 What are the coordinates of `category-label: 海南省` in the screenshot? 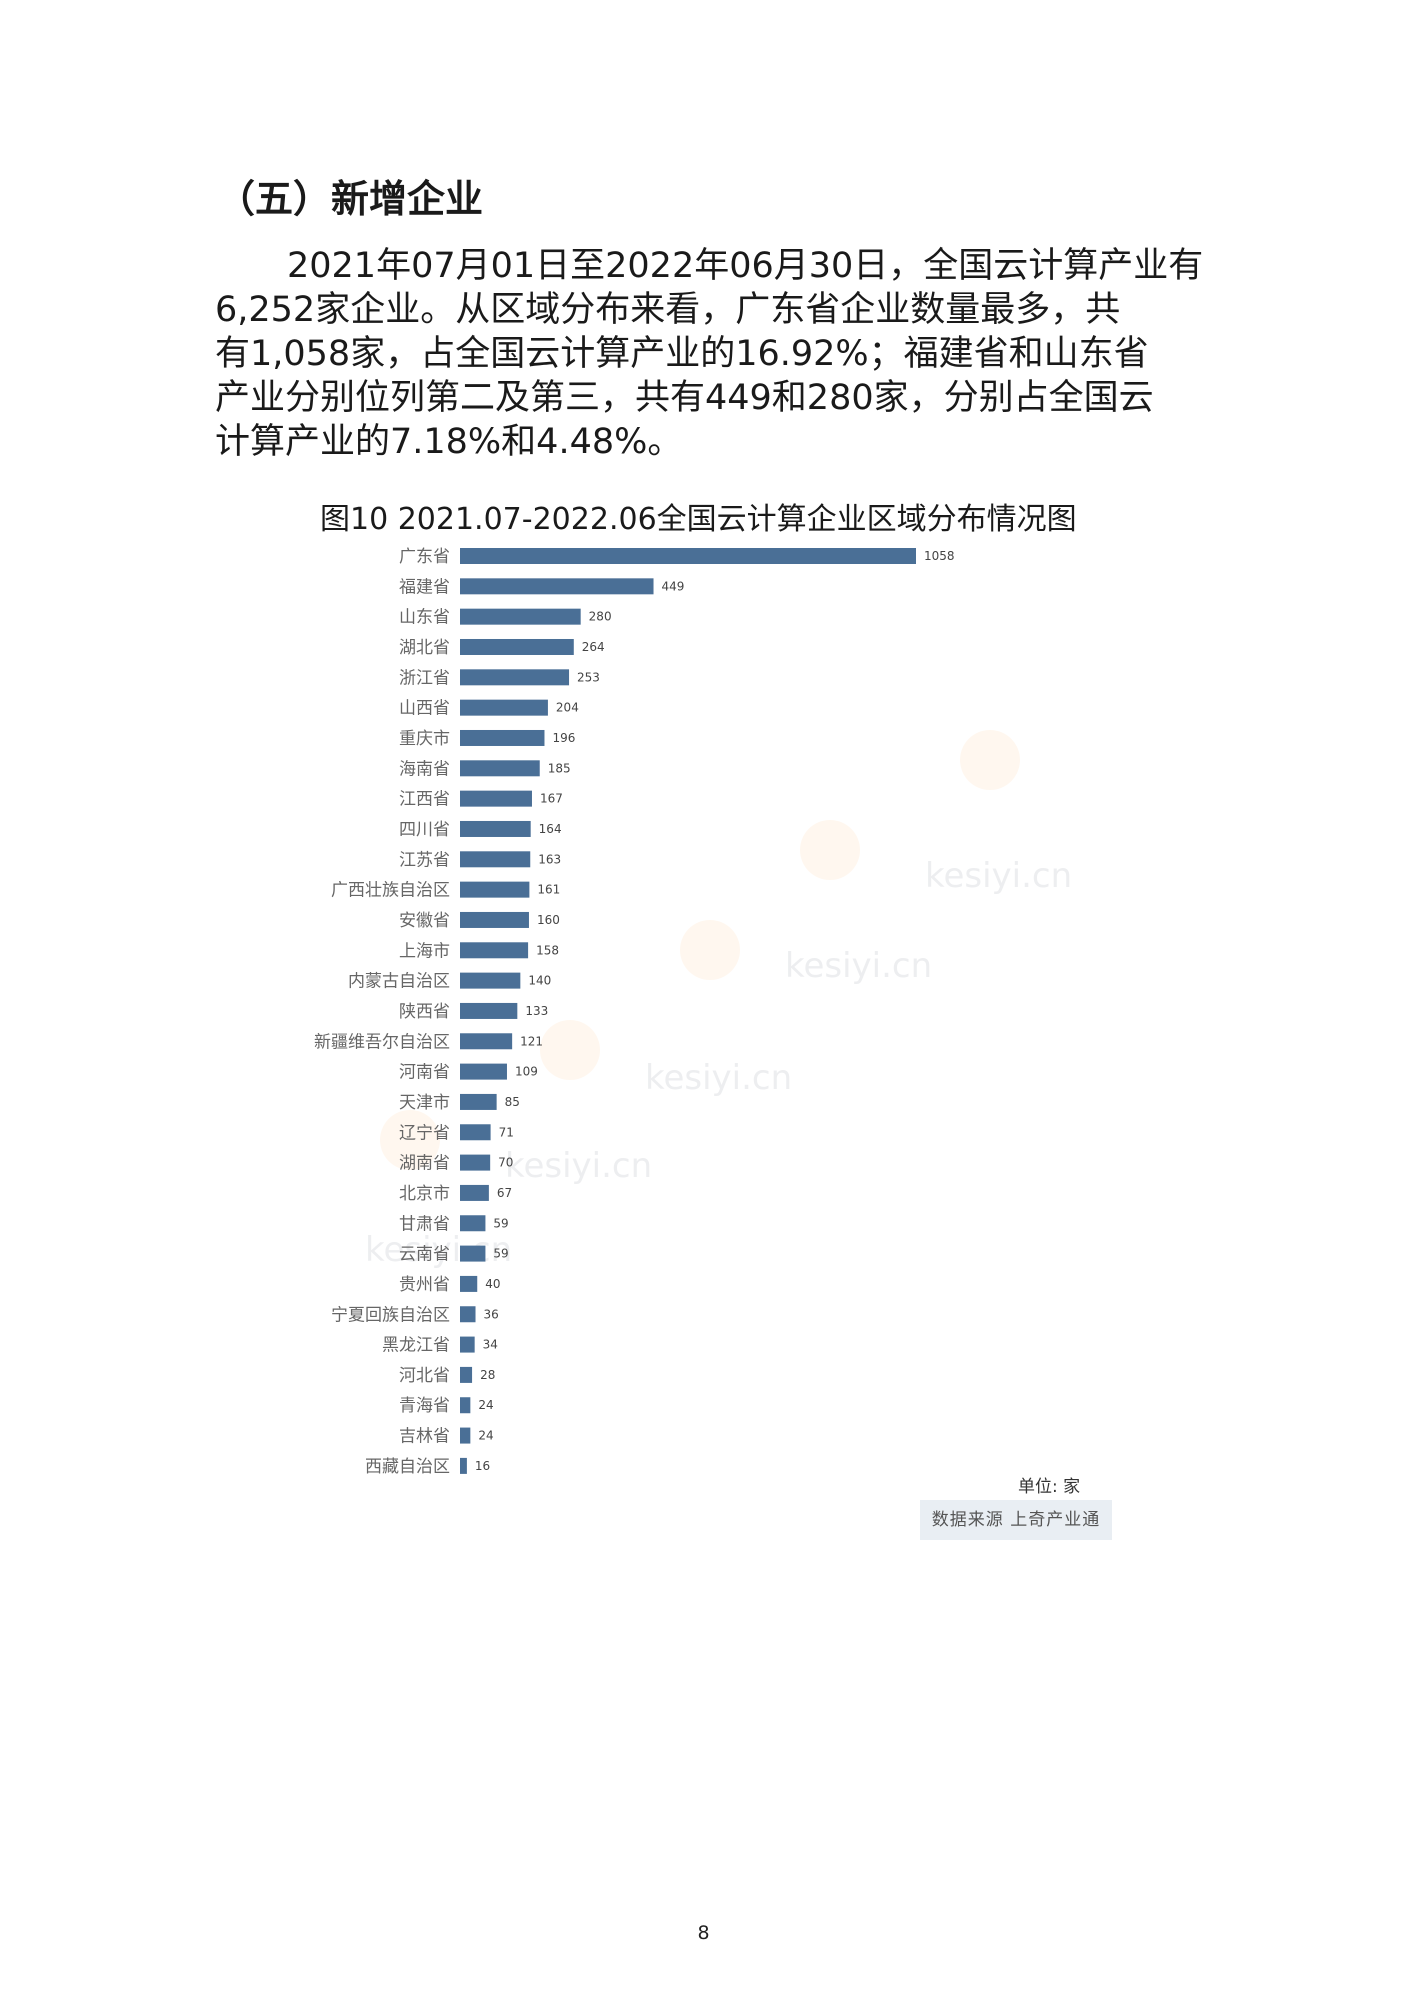 It's located at (424, 769).